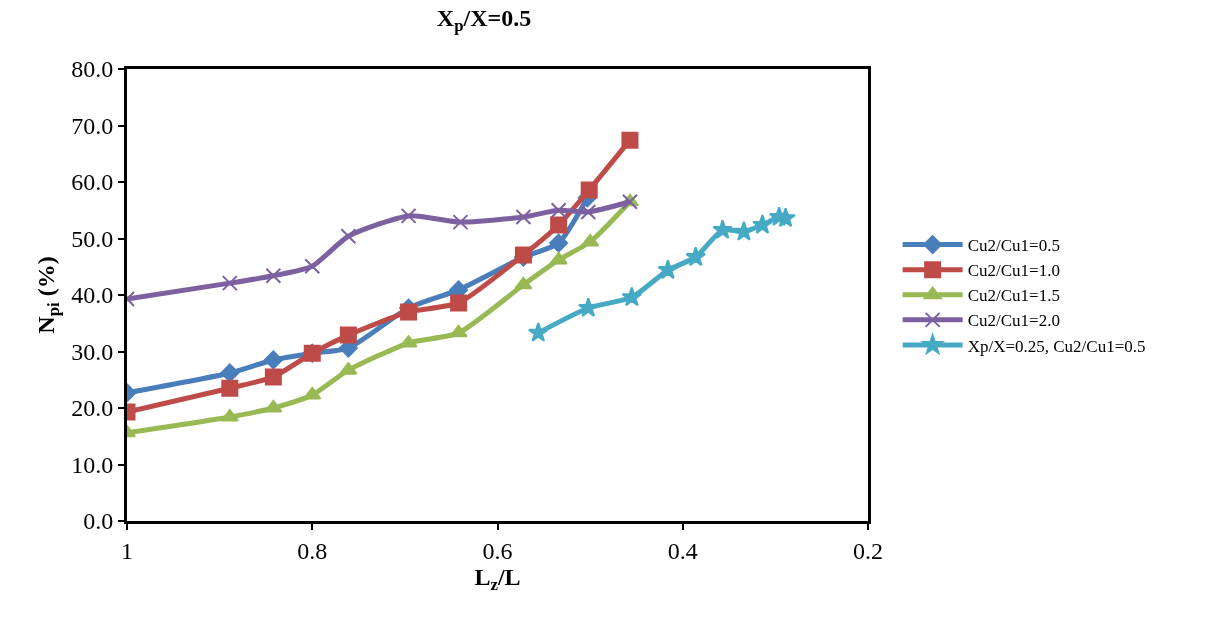 The image size is (1210, 628). What do you see at coordinates (92, 125) in the screenshot?
I see `y-tick-label: 70.0` at bounding box center [92, 125].